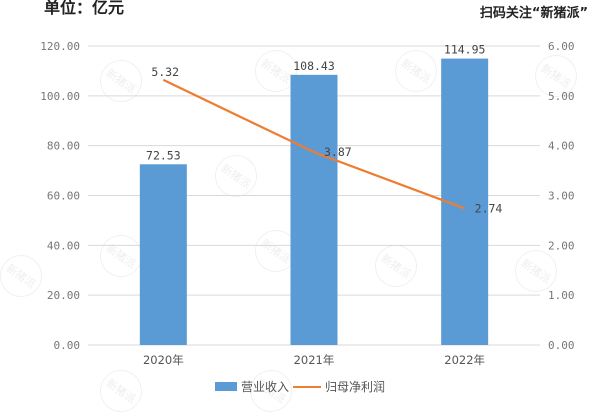  I want to click on line-data-label: 3.87, so click(338, 152).